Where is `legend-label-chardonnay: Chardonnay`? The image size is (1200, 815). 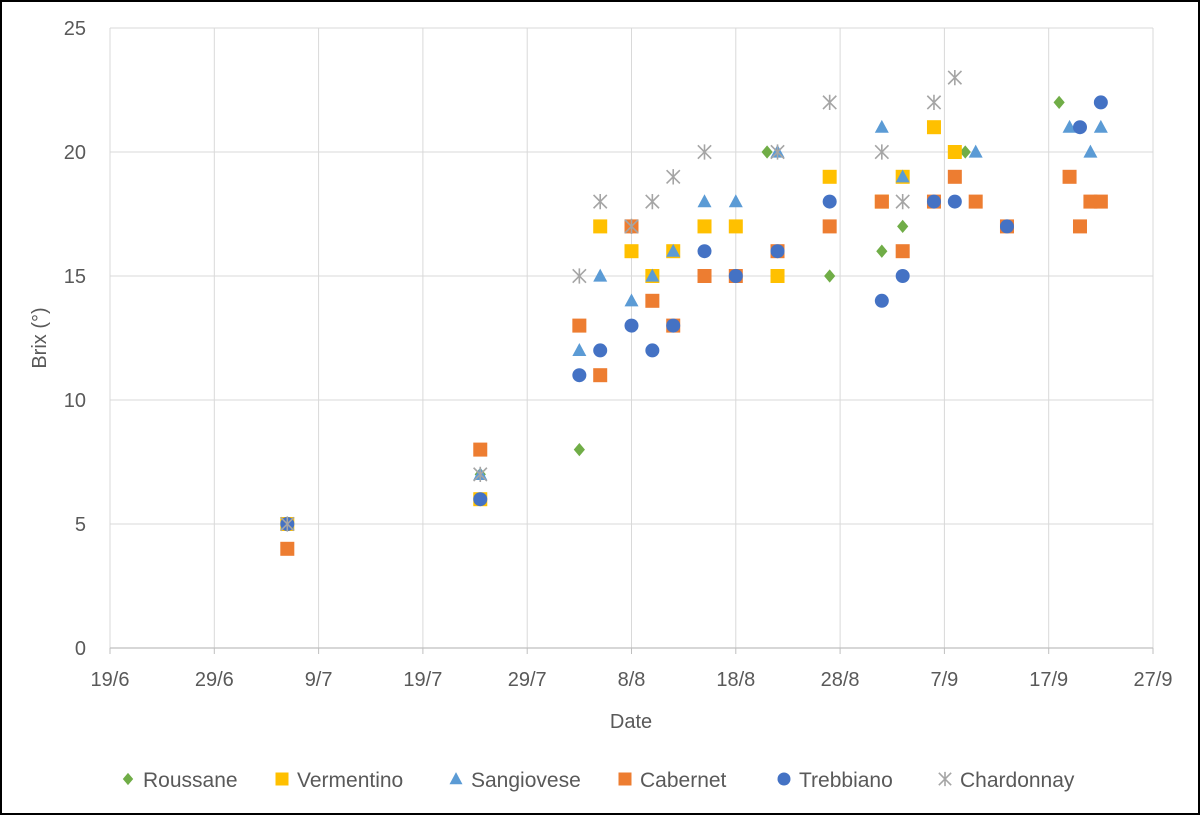
legend-label-chardonnay: Chardonnay is located at coordinates (1017, 780).